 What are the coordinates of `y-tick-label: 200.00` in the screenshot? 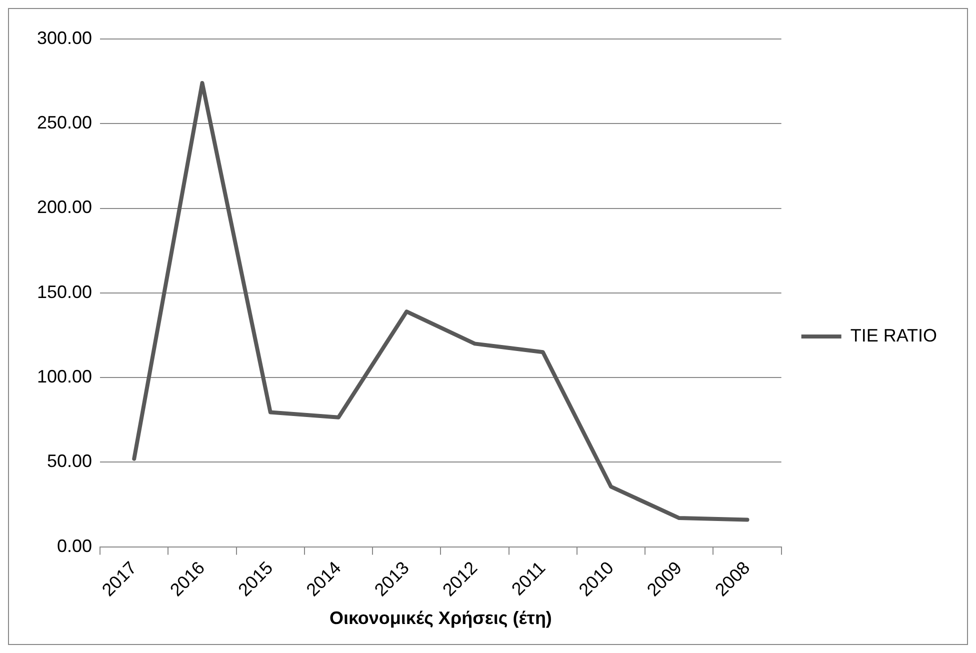 It's located at (64, 207).